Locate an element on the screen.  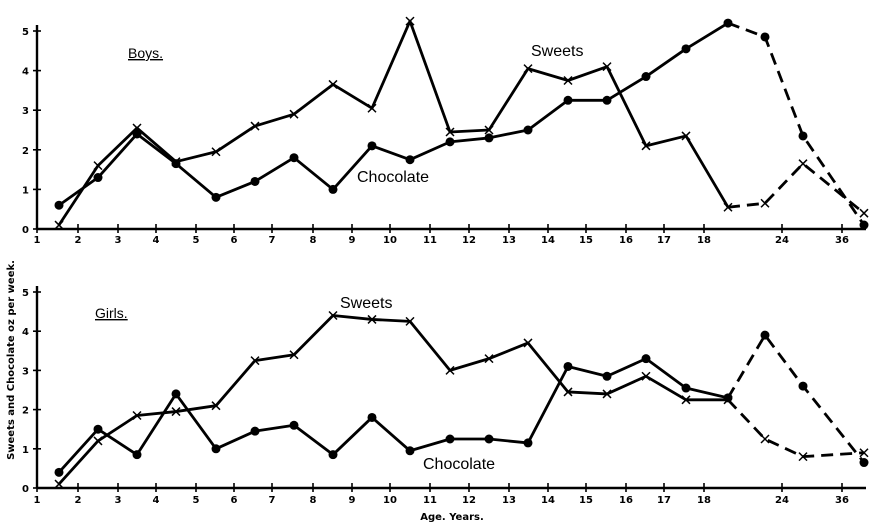
x-axis-title: Age. Years. is located at coordinates (452, 517).